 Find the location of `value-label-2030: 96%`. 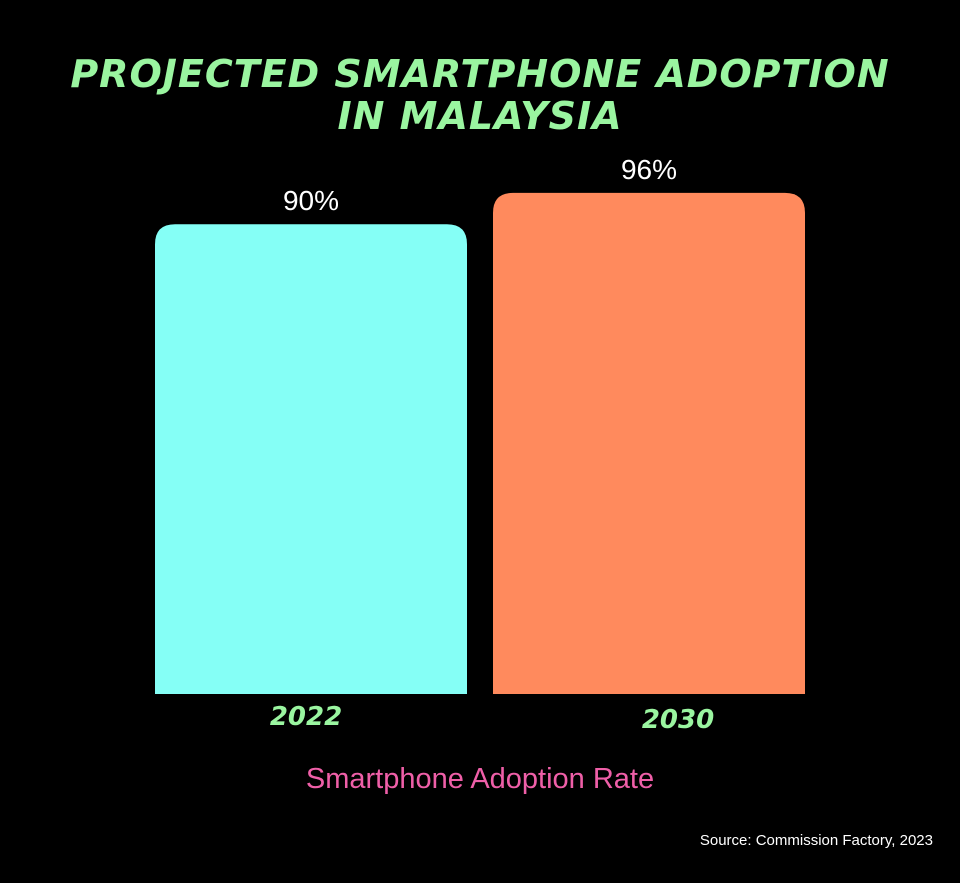

value-label-2030: 96% is located at coordinates (649, 169).